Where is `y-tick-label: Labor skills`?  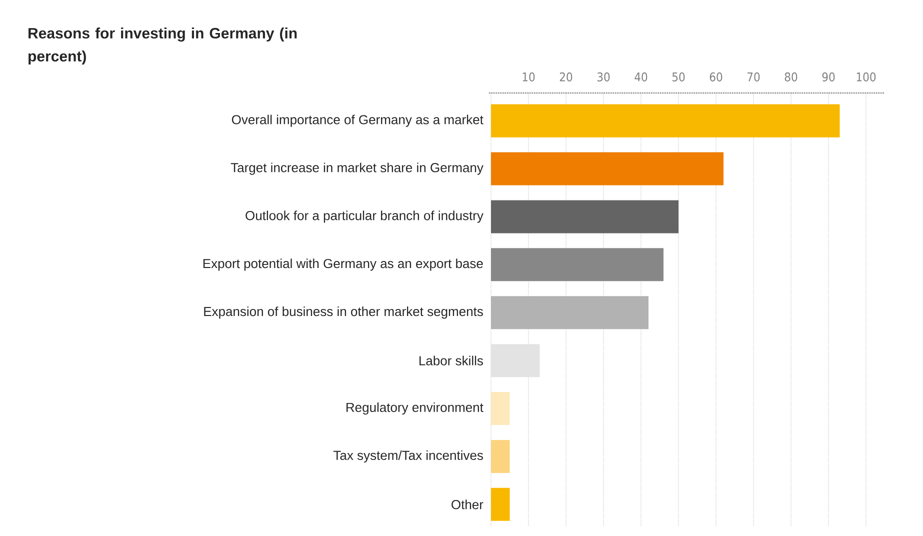
y-tick-label: Labor skills is located at coordinates (451, 361).